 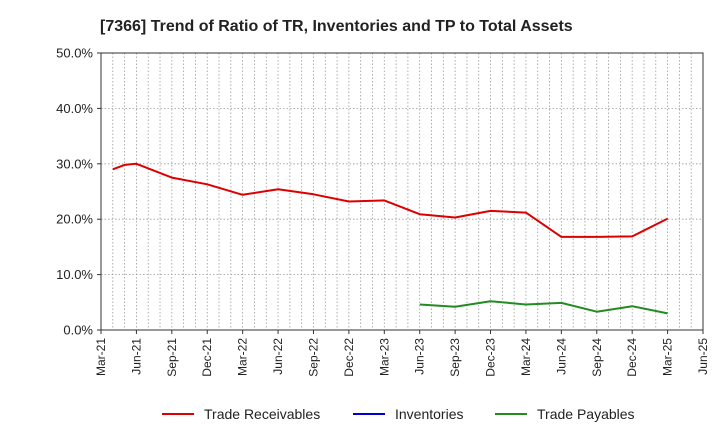 What do you see at coordinates (349, 357) in the screenshot?
I see `x-tick-label: Dec-22` at bounding box center [349, 357].